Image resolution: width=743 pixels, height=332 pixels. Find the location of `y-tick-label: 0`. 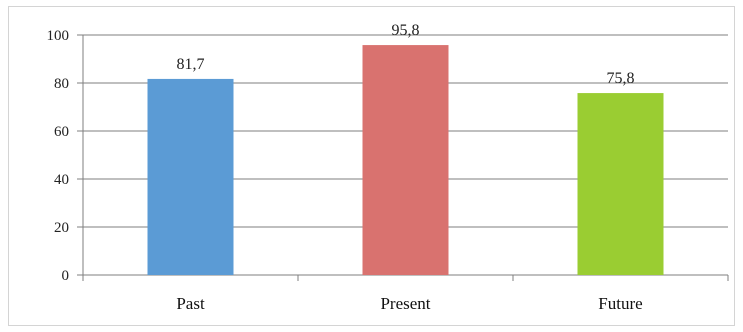

y-tick-label: 0 is located at coordinates (66, 276).